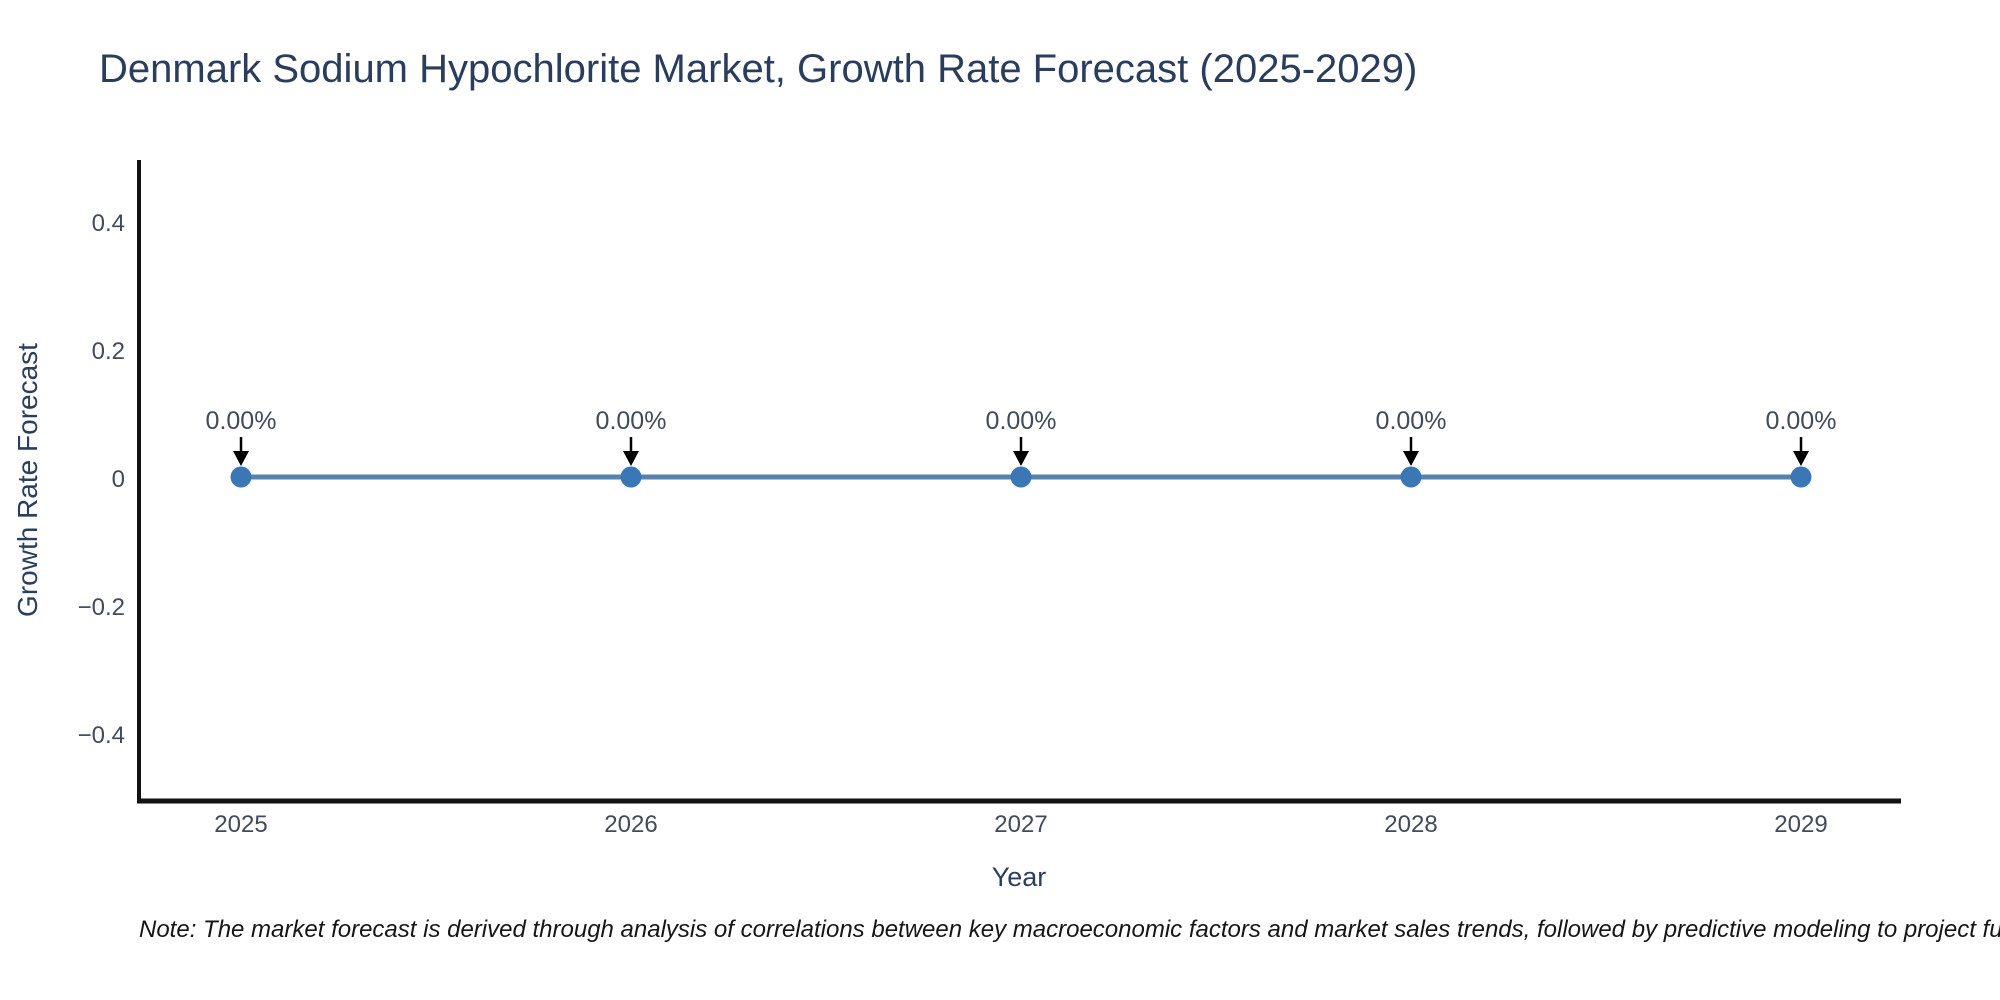 The height and width of the screenshot is (1000, 2000). I want to click on annotation-arrow-2026, so click(631, 451).